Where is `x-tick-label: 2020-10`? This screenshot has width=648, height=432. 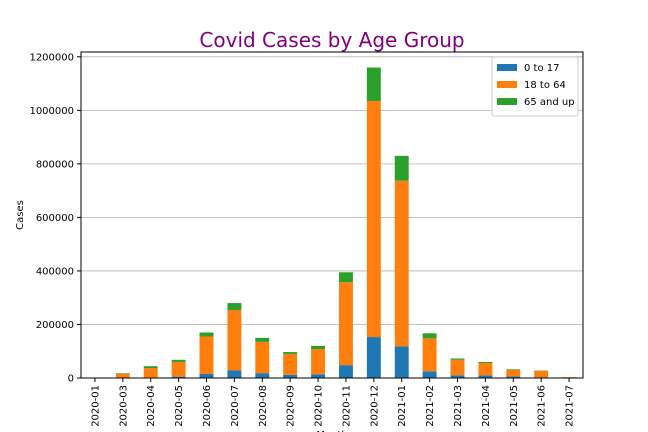
x-tick-label: 2020-10 is located at coordinates (319, 406).